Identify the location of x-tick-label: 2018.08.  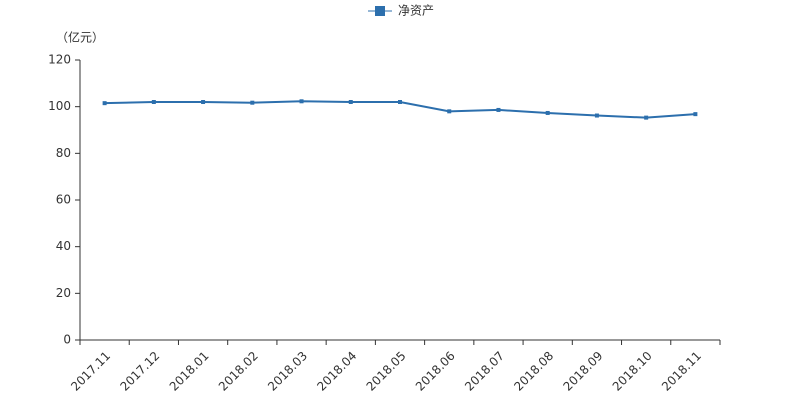
(533, 371).